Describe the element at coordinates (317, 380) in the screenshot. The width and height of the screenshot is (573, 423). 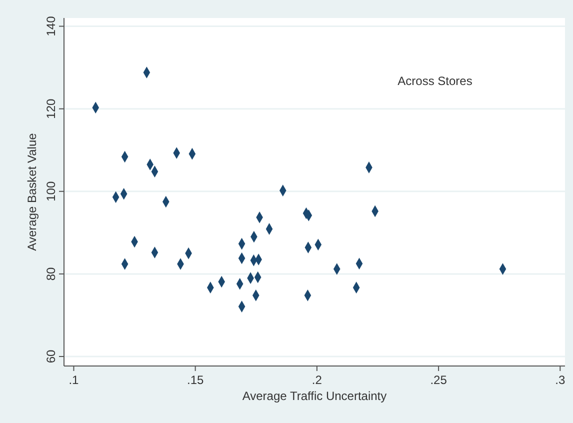
I see `x-tick-label: .2` at that location.